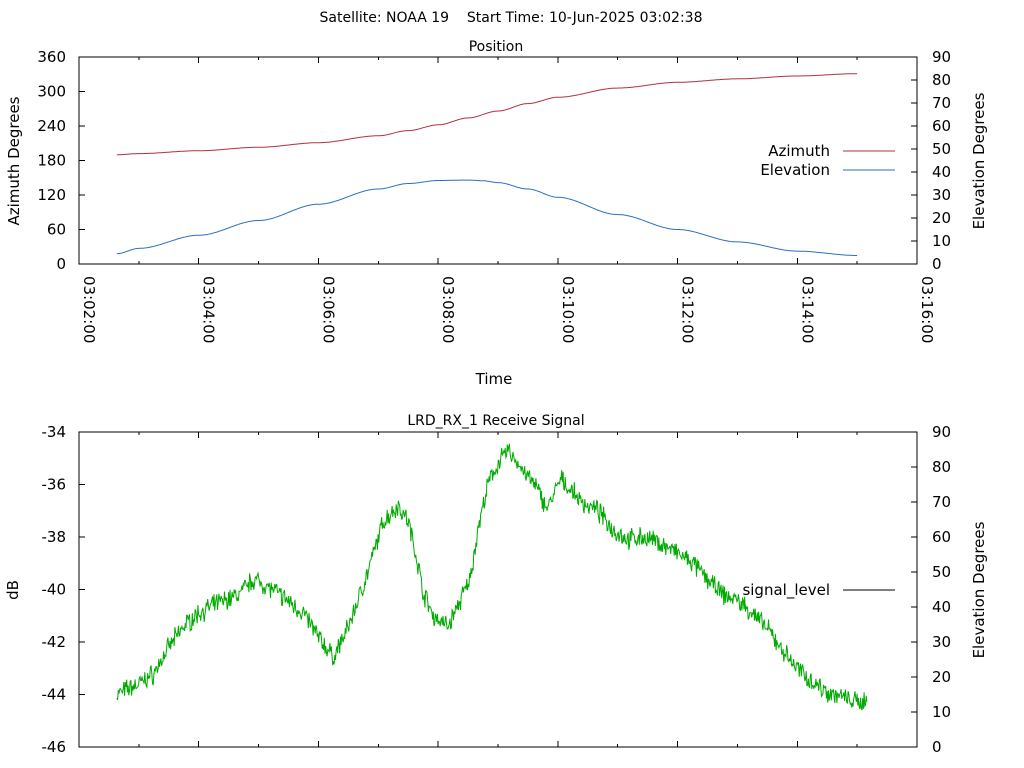 The height and width of the screenshot is (768, 1024). What do you see at coordinates (941, 607) in the screenshot?
I see `elevation-bottom-tick-label: 40` at bounding box center [941, 607].